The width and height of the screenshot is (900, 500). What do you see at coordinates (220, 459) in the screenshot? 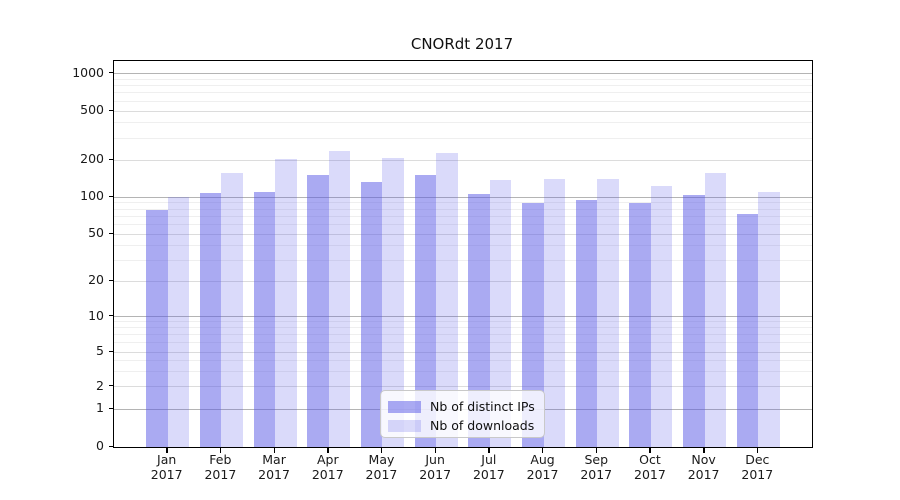
I see `x-tick-month: Feb` at bounding box center [220, 459].